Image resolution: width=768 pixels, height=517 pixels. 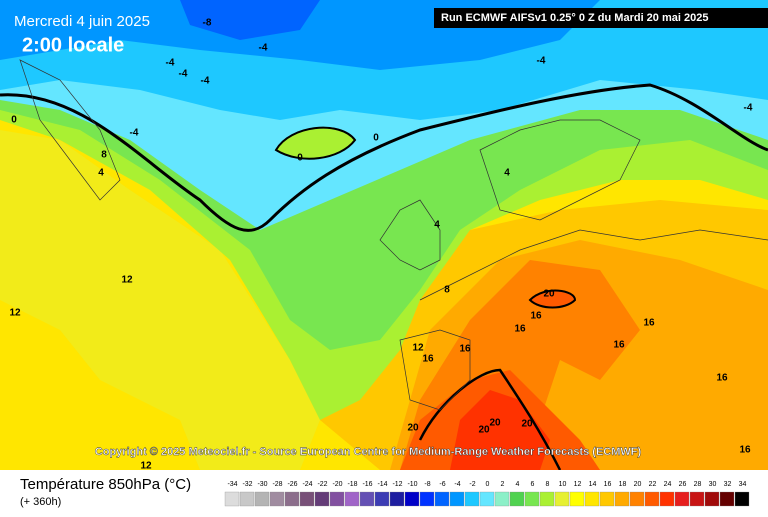 I want to click on scale-label: -12, so click(x=397, y=484).